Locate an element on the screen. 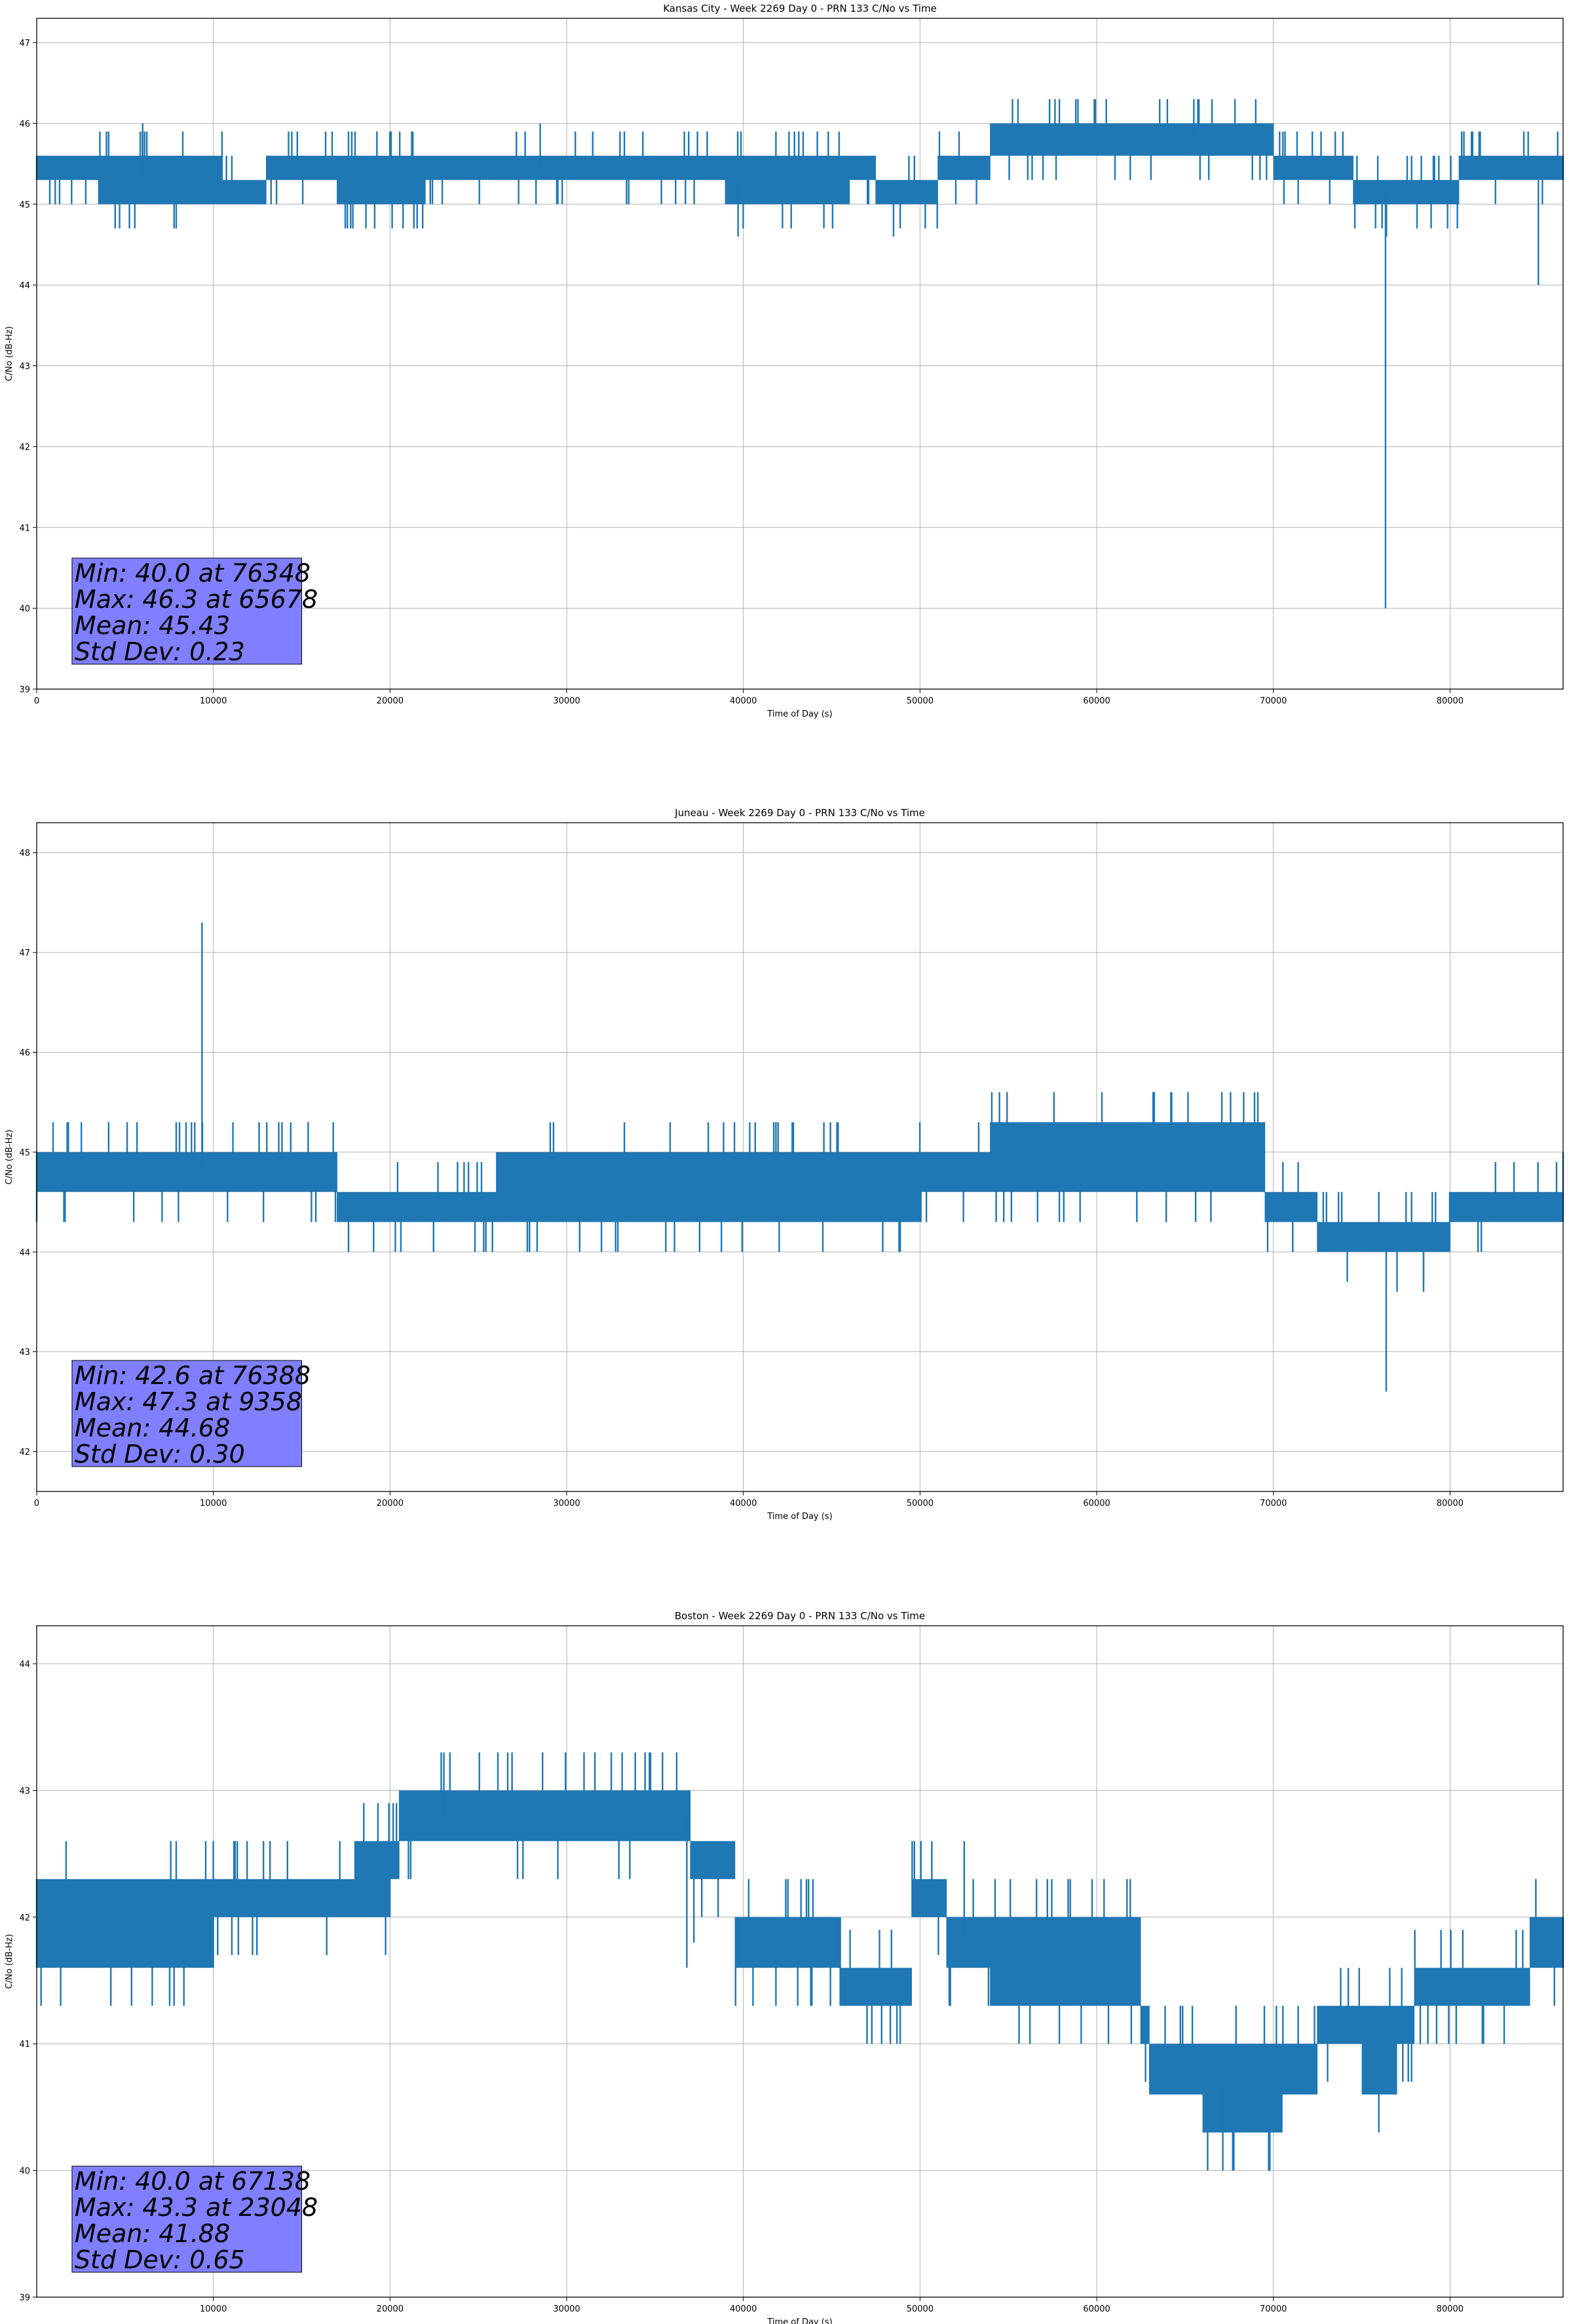  stats-line: Std Dev: 0.23 is located at coordinates (160, 651).